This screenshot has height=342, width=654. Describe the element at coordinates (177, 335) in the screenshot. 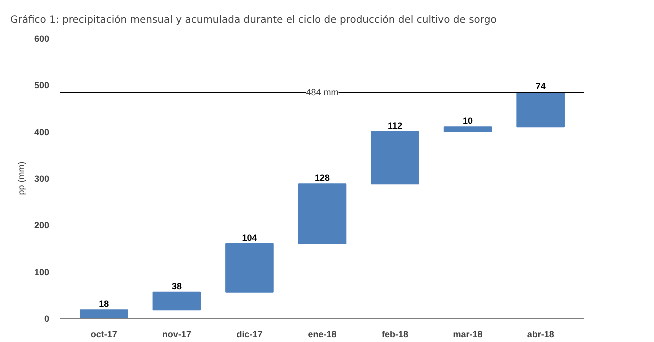

I see `x-tick-label: nov-17` at that location.